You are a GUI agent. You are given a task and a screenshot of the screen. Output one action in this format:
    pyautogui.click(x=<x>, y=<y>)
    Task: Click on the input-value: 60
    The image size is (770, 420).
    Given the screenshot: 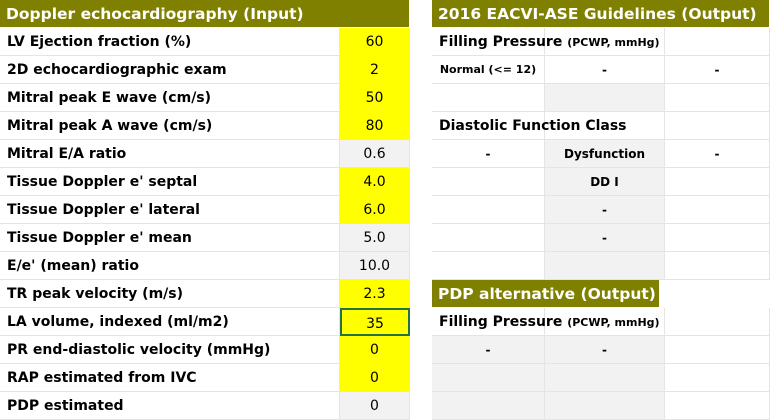 What is the action you would take?
    pyautogui.click(x=375, y=42)
    